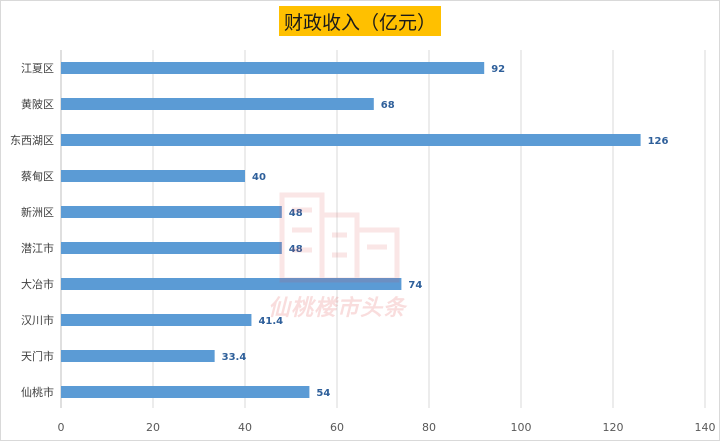 The height and width of the screenshot is (441, 720). Describe the element at coordinates (337, 232) in the screenshot. I see `watermark-building-icon` at that location.